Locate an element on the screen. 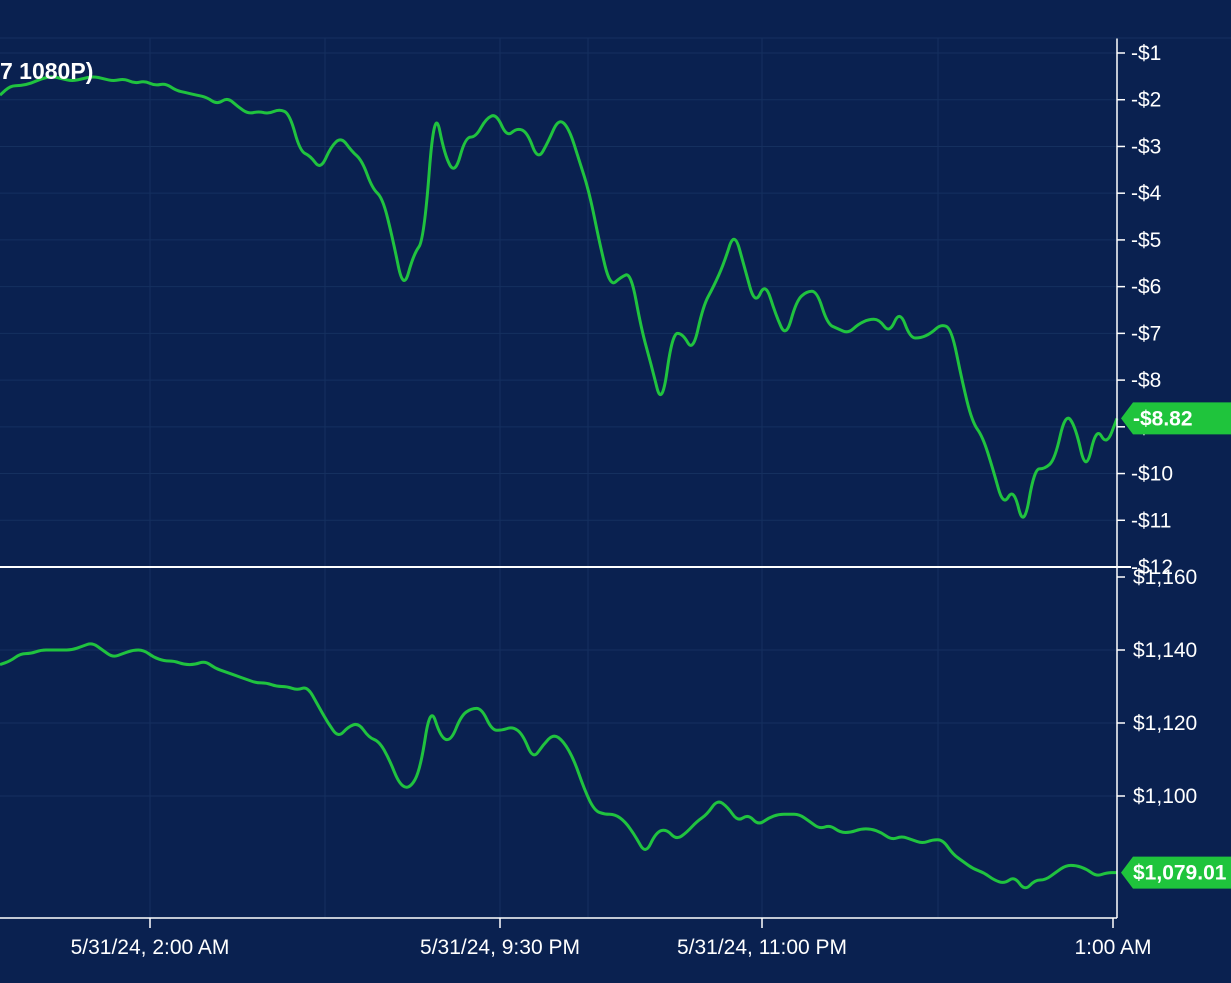  y-tick-label-pnl: -$11 is located at coordinates (1151, 520).